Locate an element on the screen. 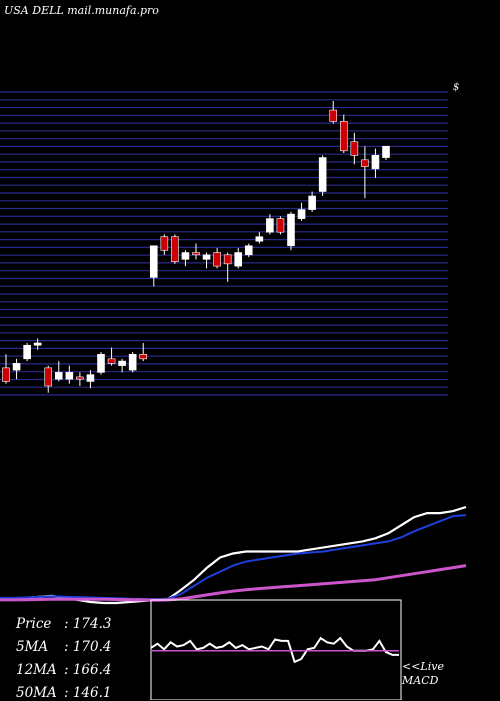 The width and height of the screenshot is (500, 701). moving-average-panel is located at coordinates (233, 555).